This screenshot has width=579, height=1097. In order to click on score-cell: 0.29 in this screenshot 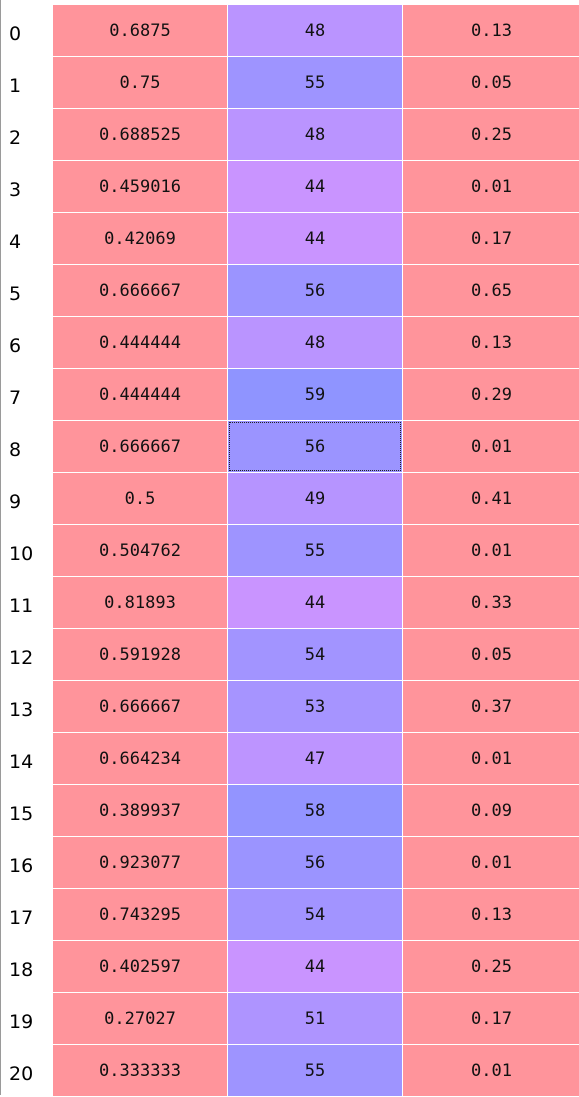, I will do `click(491, 394)`.